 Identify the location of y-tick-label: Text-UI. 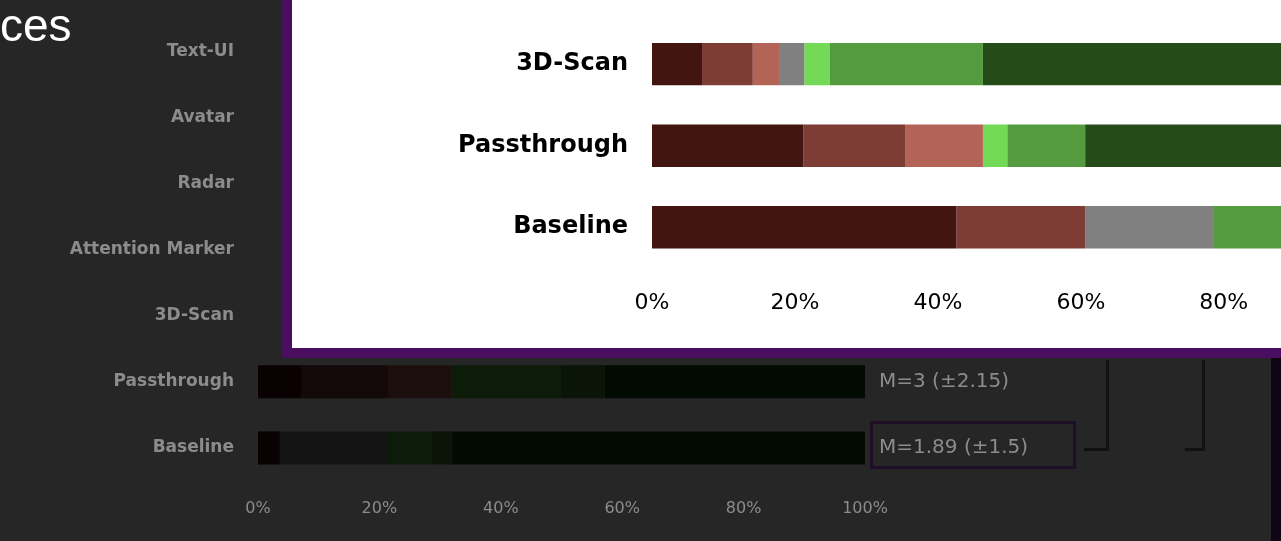
(200, 49).